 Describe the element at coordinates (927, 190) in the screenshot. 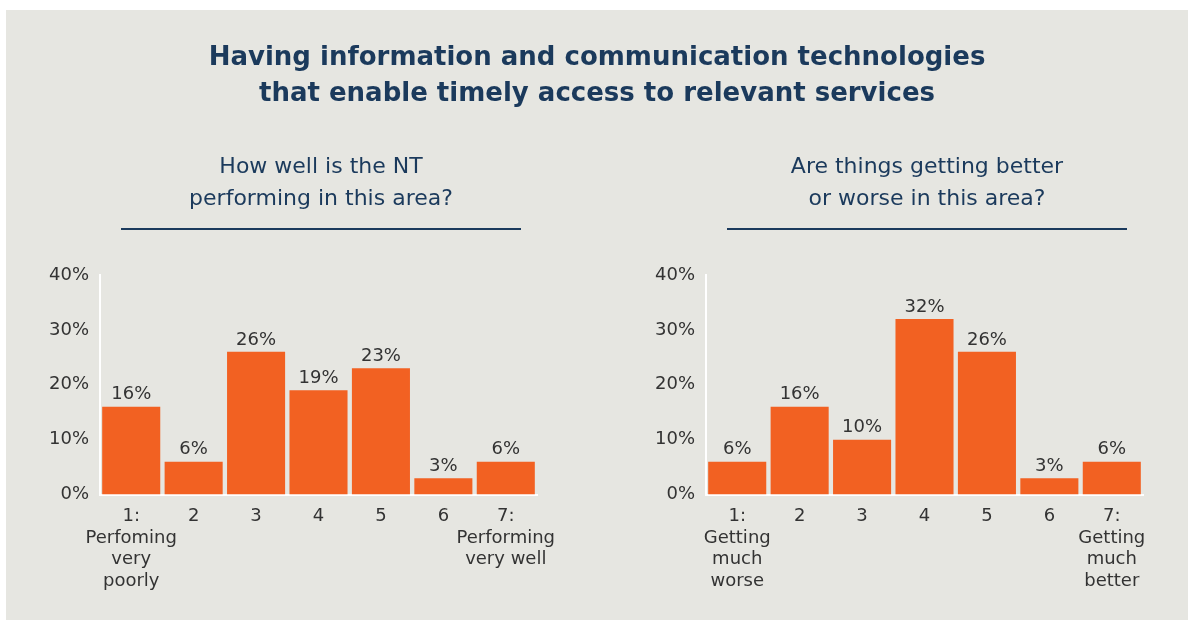

I see `chart-subtitle: Are things getting better or worse in this area?` at that location.